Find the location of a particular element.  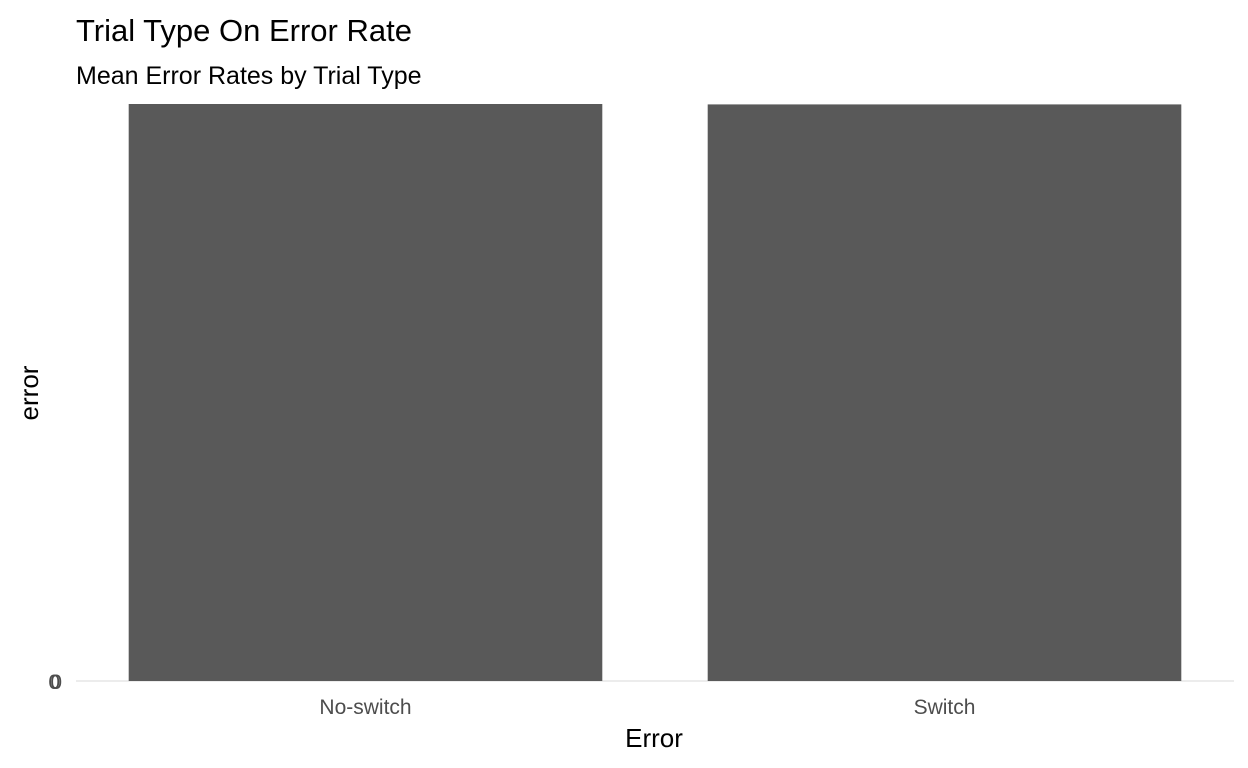

x-axis-title: Error is located at coordinates (654, 738).